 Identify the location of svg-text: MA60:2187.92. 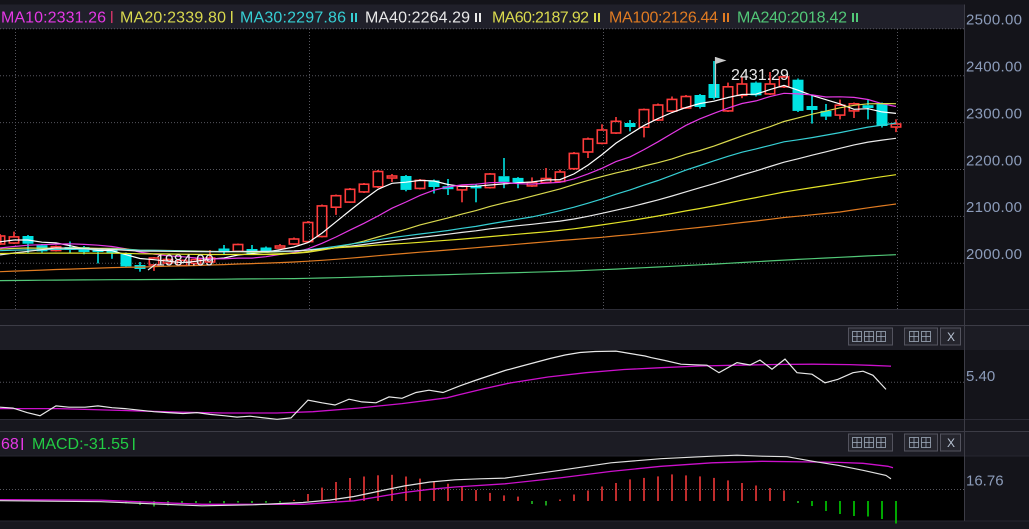
(540, 18).